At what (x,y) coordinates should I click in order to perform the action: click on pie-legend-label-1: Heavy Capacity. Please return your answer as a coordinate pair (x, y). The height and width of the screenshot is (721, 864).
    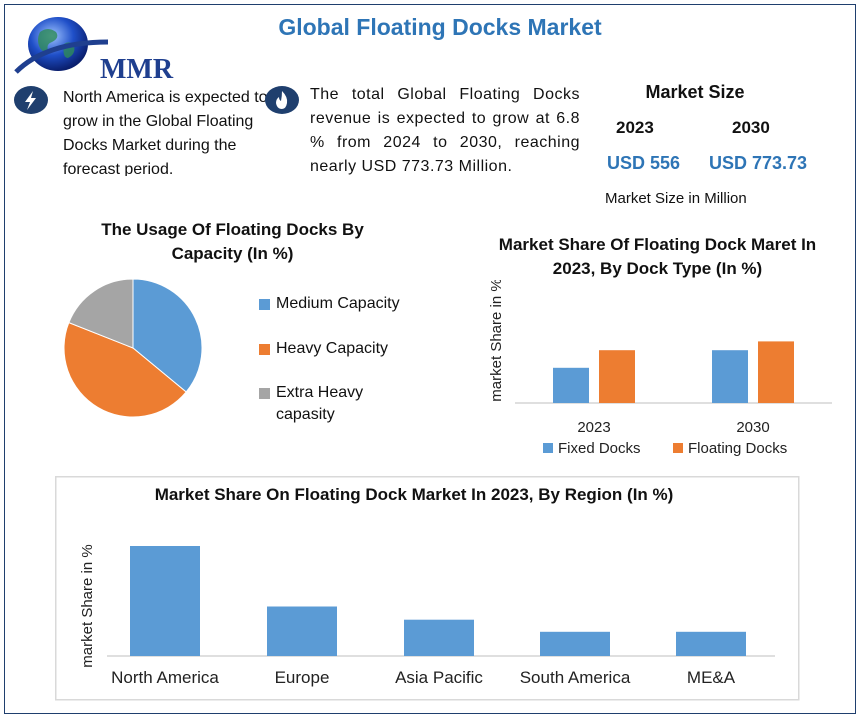
    Looking at the image, I should click on (332, 348).